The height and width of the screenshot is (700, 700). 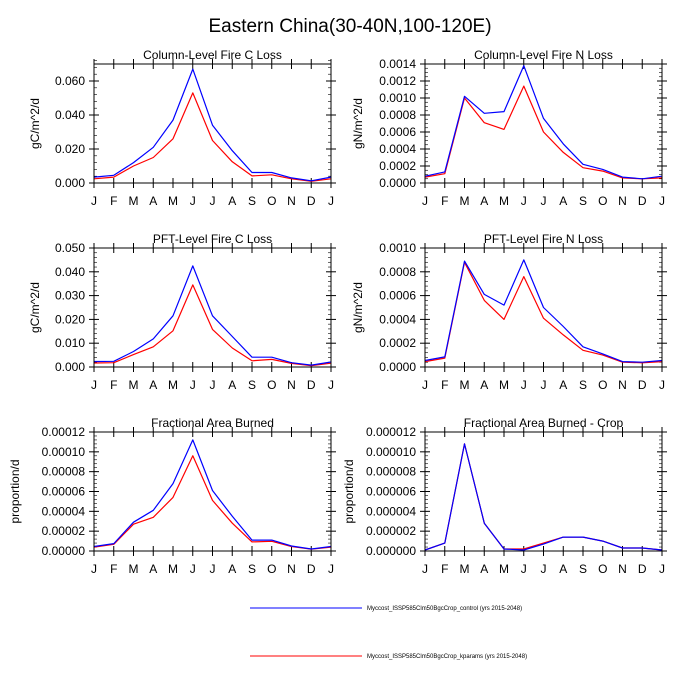 I want to click on y-tick-label: 0.00002, so click(x=64, y=531).